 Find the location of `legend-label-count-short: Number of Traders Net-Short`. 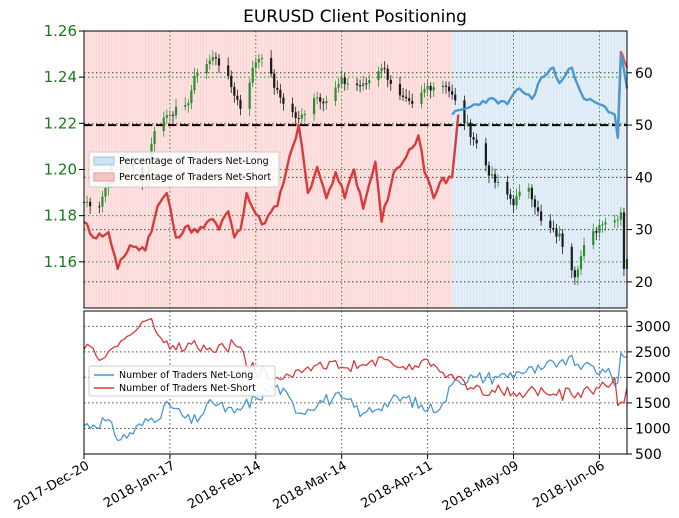

legend-label-count-short: Number of Traders Net-Short is located at coordinates (187, 388).